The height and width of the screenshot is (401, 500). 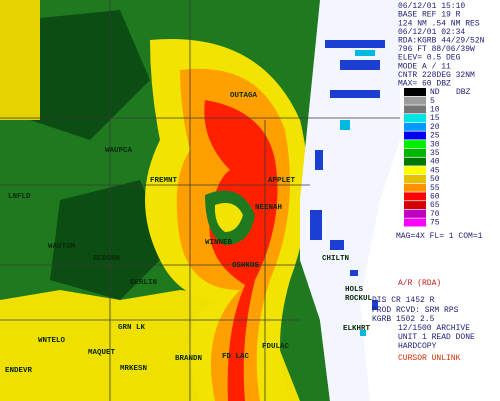 I want to click on legend-label: 45, so click(x=435, y=170).